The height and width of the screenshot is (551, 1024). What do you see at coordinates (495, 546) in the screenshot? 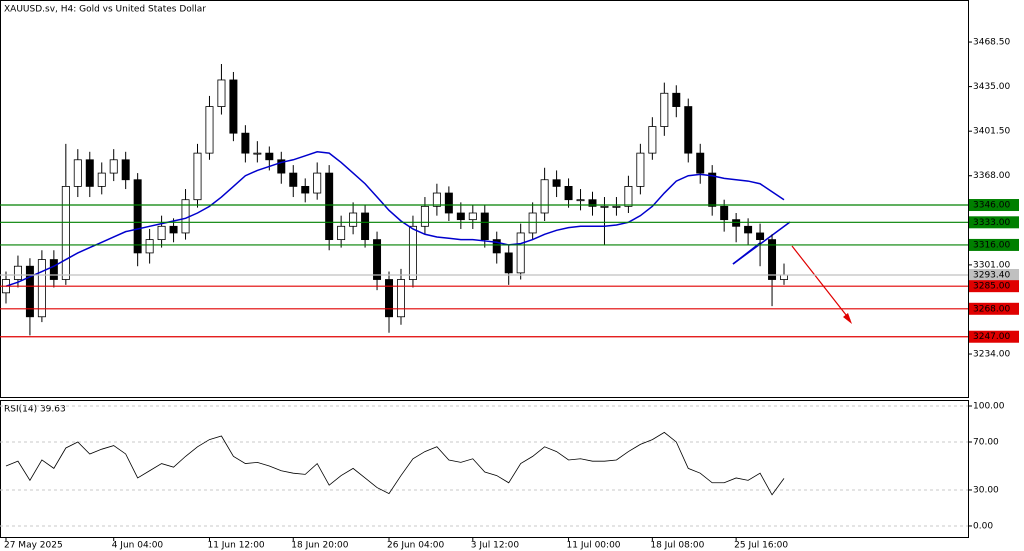
I see `x-tick-label: 3 Jul 12:00` at bounding box center [495, 546].